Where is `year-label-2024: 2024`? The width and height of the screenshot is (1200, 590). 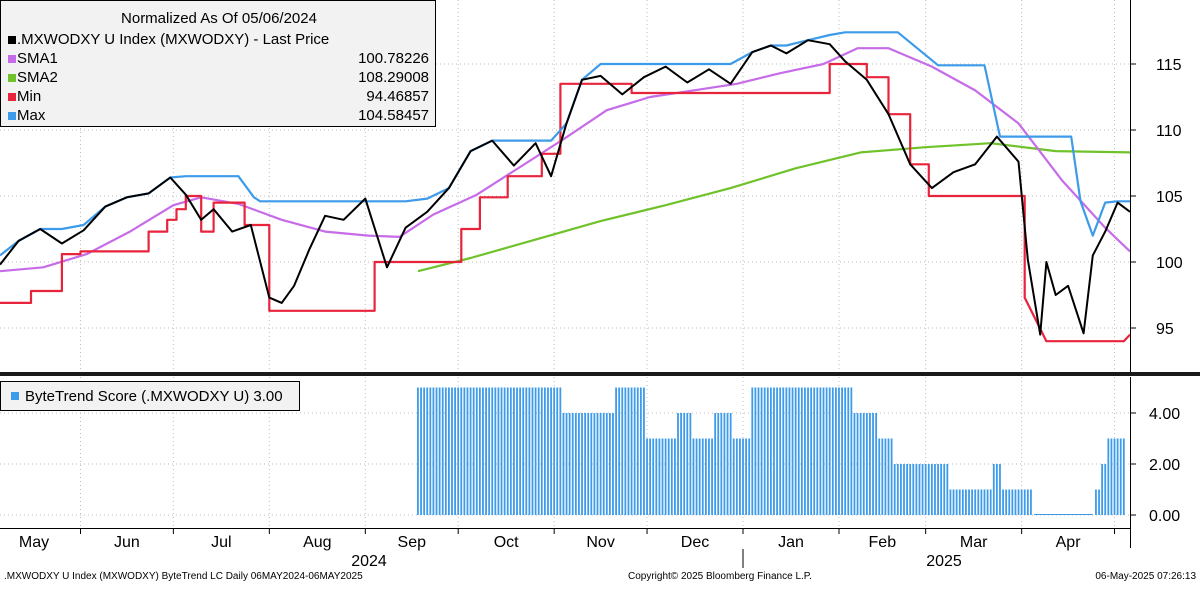 year-label-2024: 2024 is located at coordinates (369, 561).